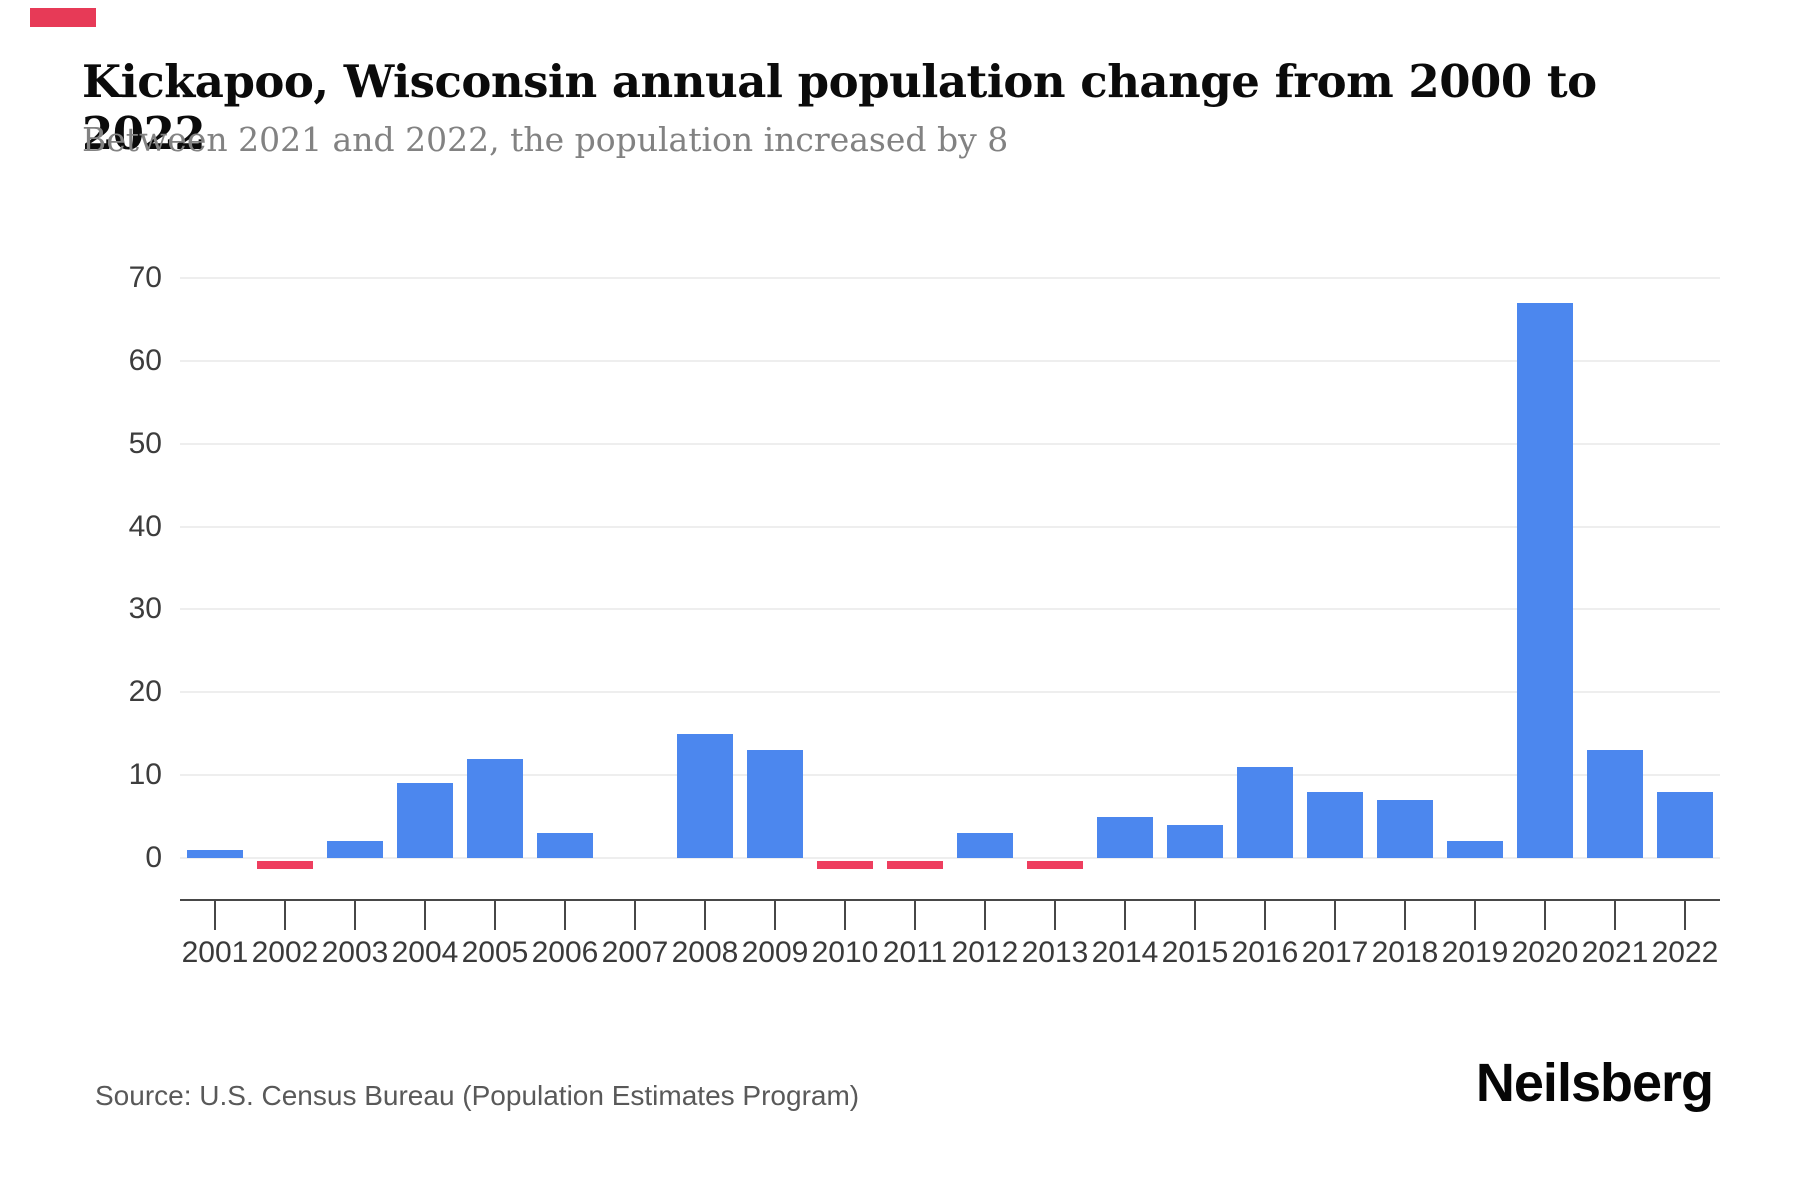 This screenshot has width=1800, height=1200. Describe the element at coordinates (705, 952) in the screenshot. I see `x-axis-tick-label: 2008` at that location.